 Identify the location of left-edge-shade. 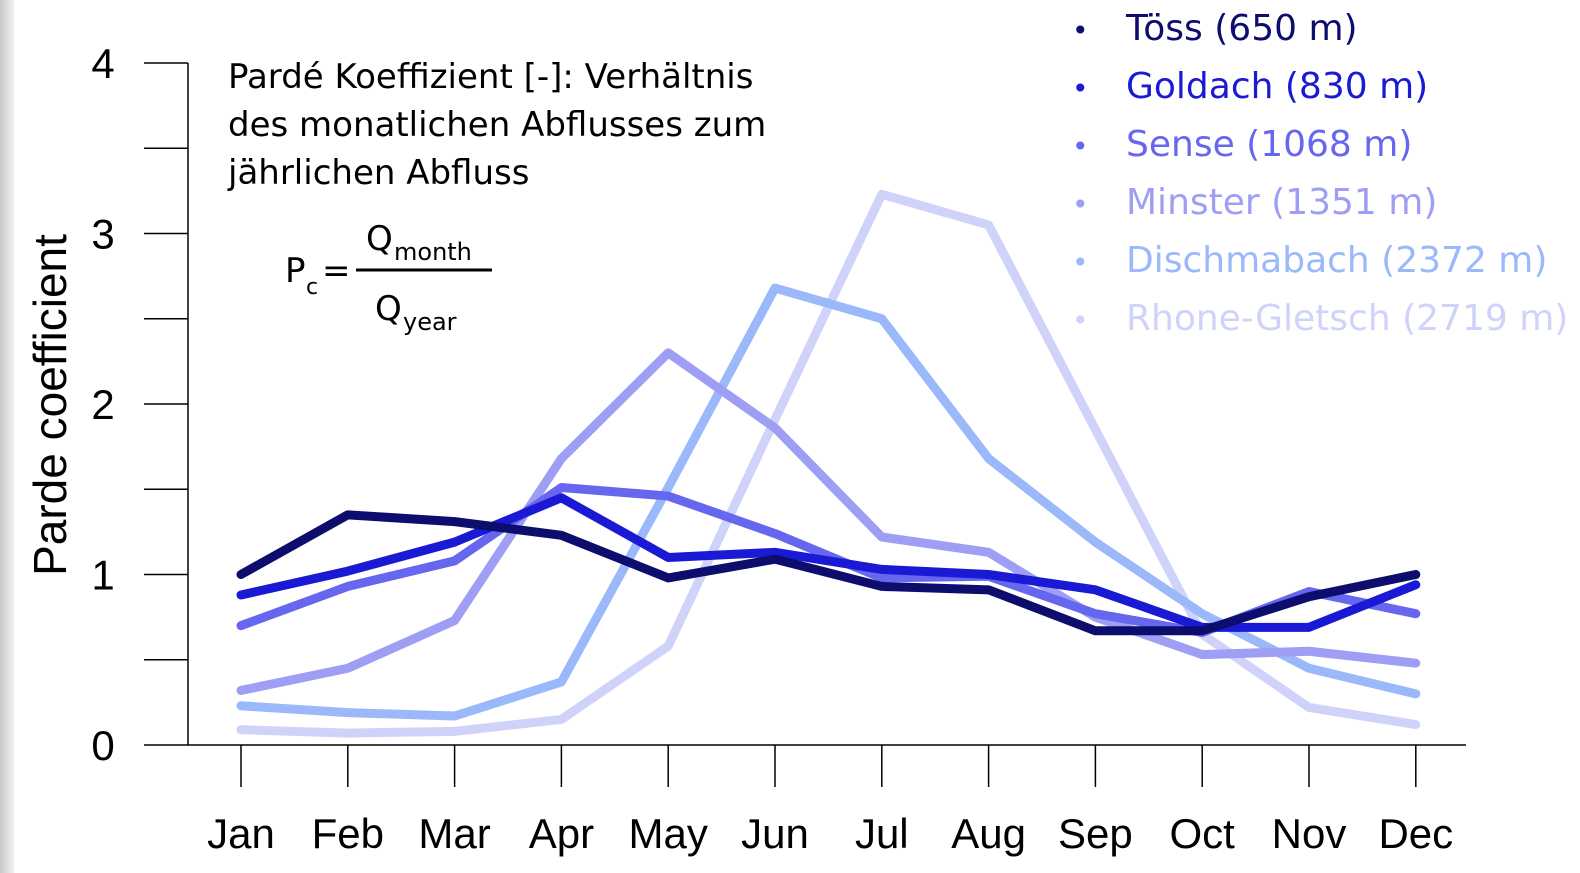
(7, 436).